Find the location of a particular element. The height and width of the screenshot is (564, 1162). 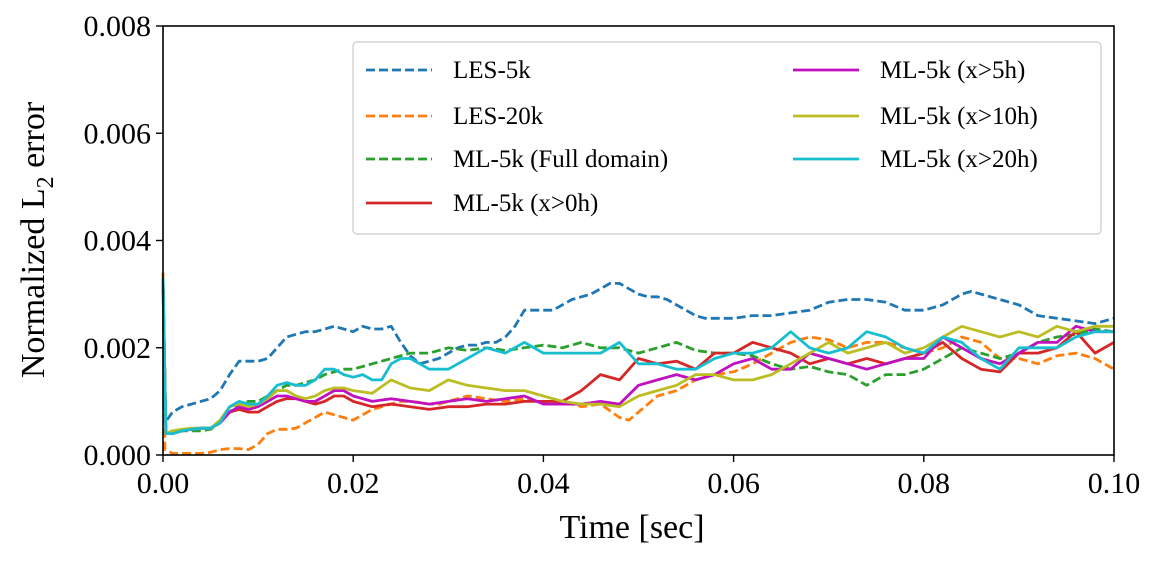

legend-label-ml-5k-full-domain: ML-5k (Full domain) is located at coordinates (560, 159).